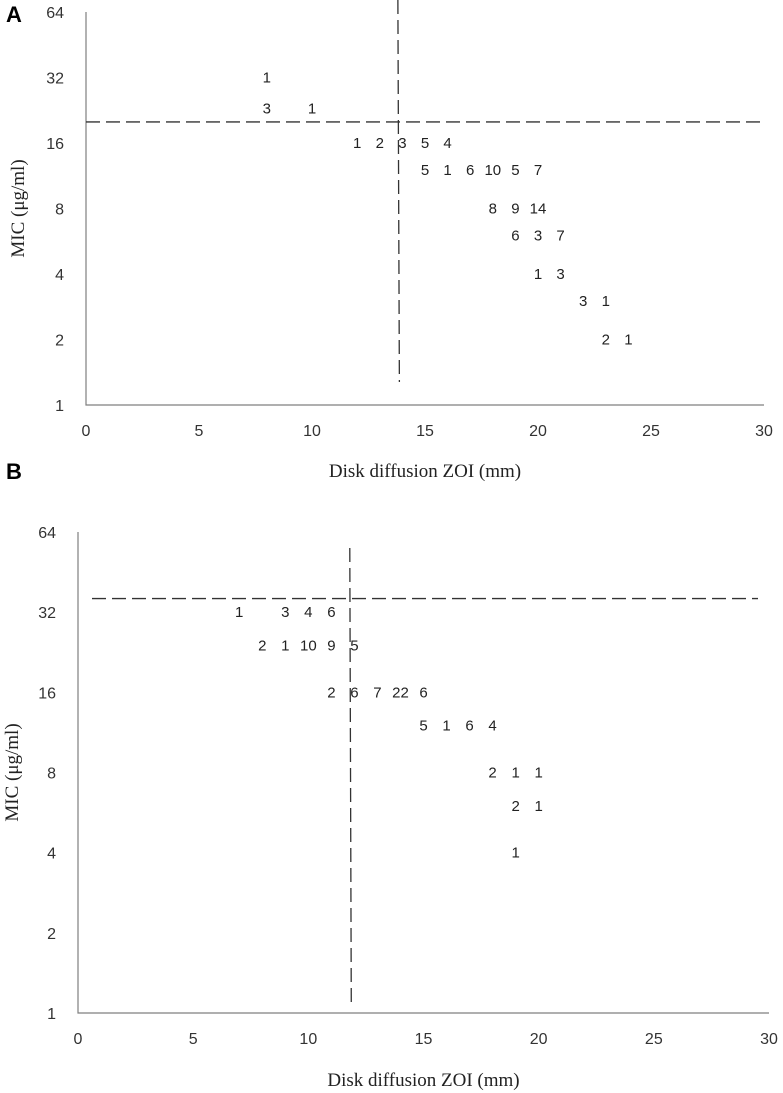  I want to click on panel-b-y-tick-64: 64, so click(47, 533).